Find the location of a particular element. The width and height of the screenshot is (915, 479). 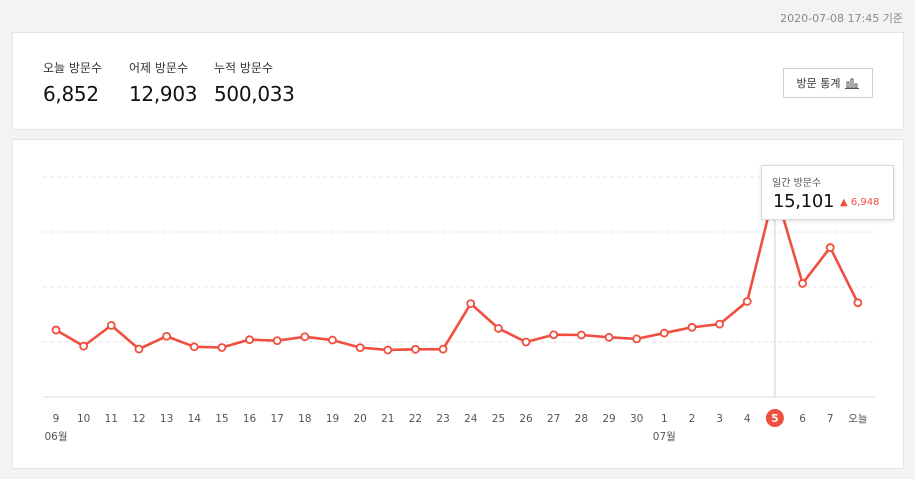

x-tick-label: 1 is located at coordinates (664, 419).